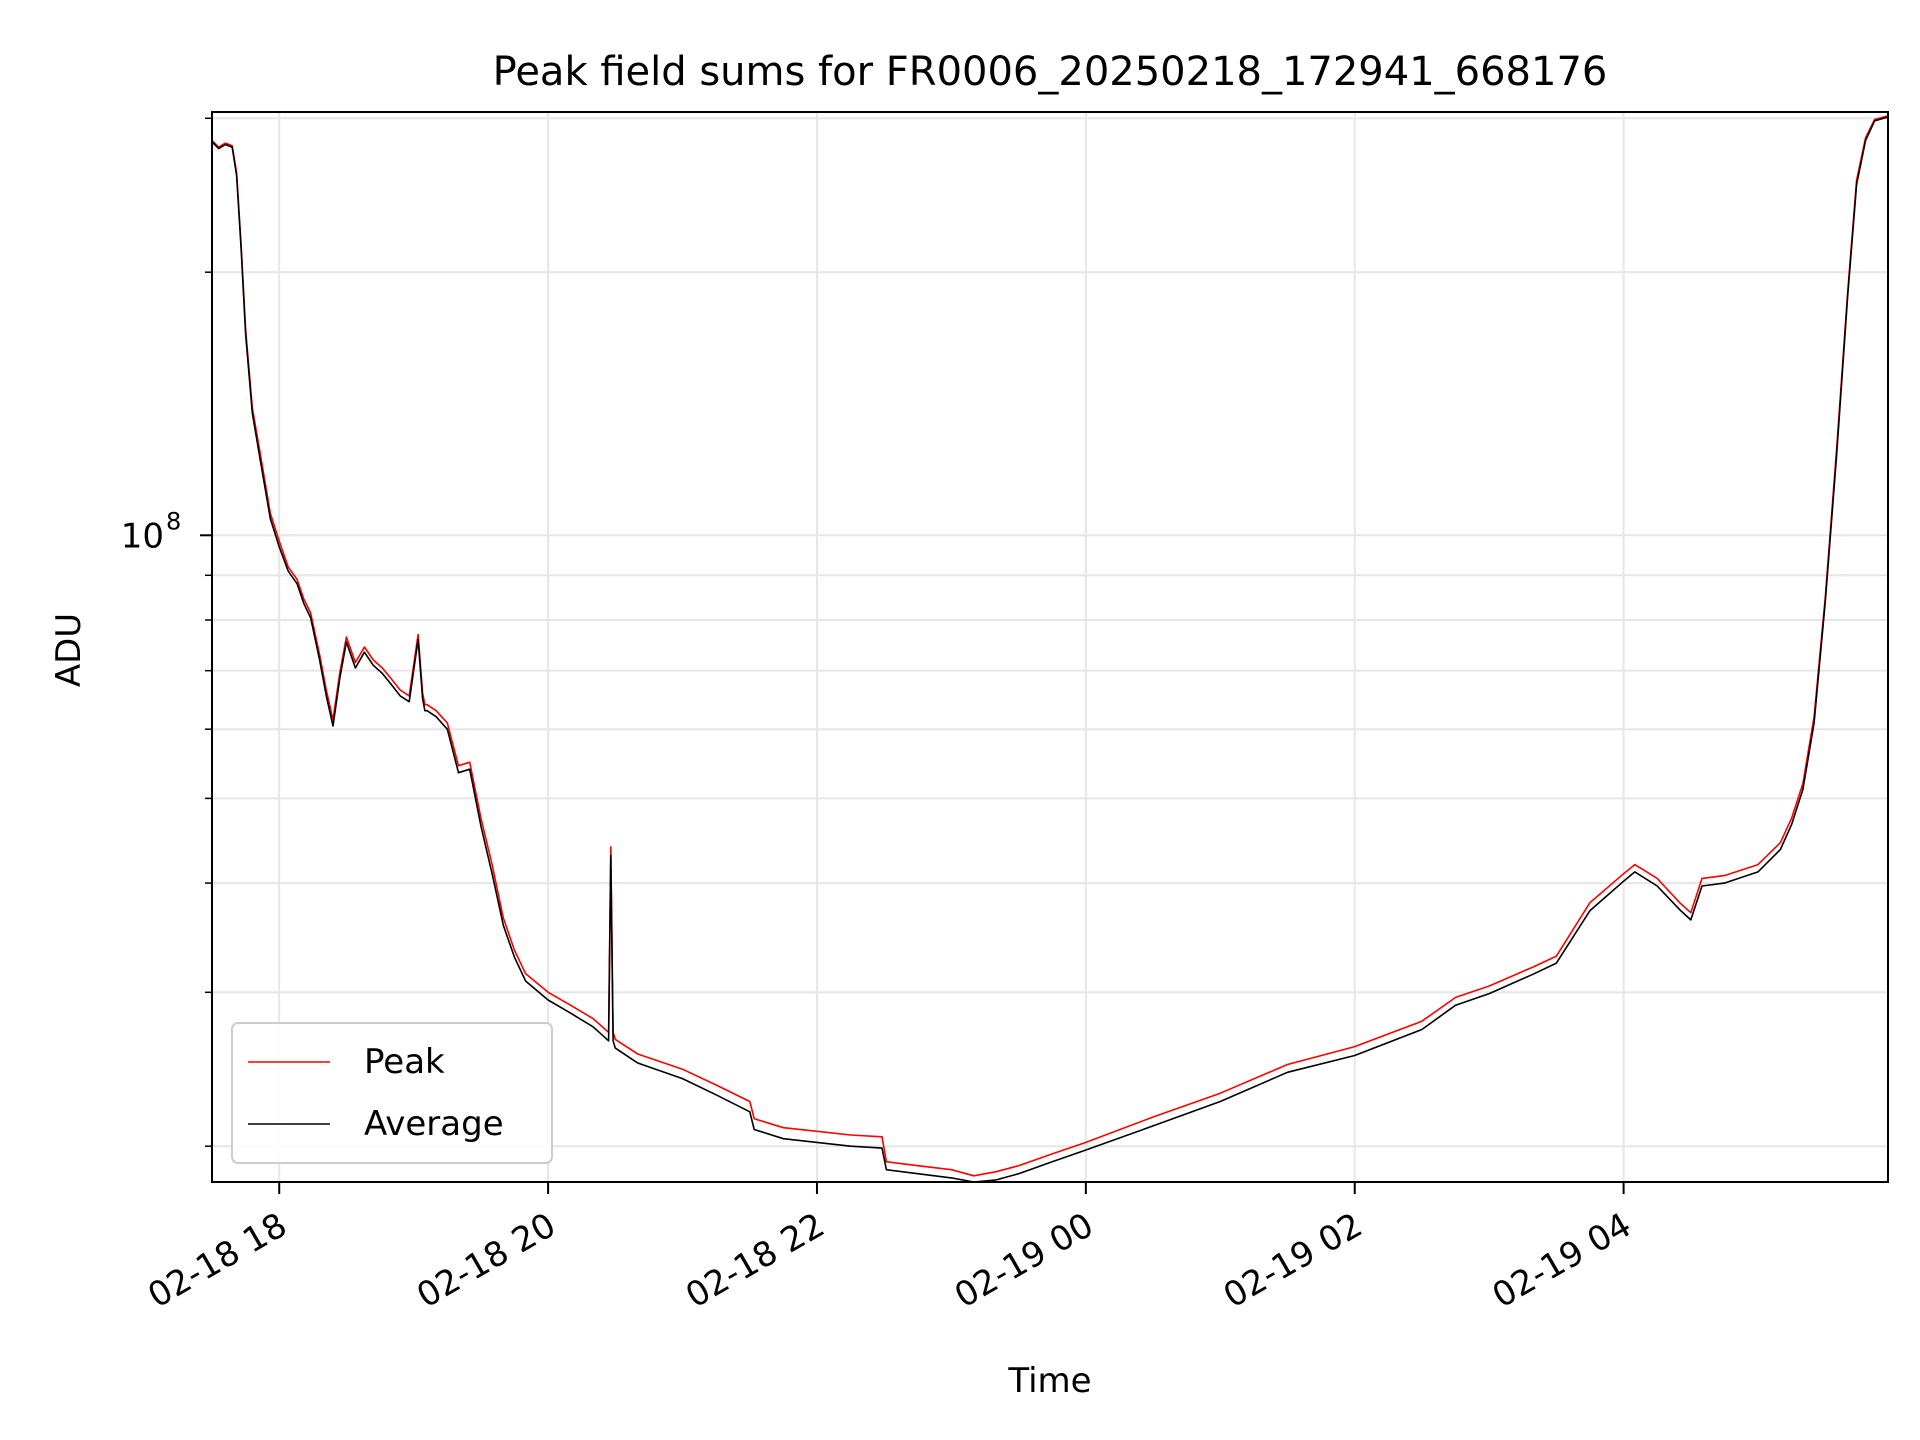  What do you see at coordinates (142, 536) in the screenshot?
I see `y-tick-label: 10` at bounding box center [142, 536].